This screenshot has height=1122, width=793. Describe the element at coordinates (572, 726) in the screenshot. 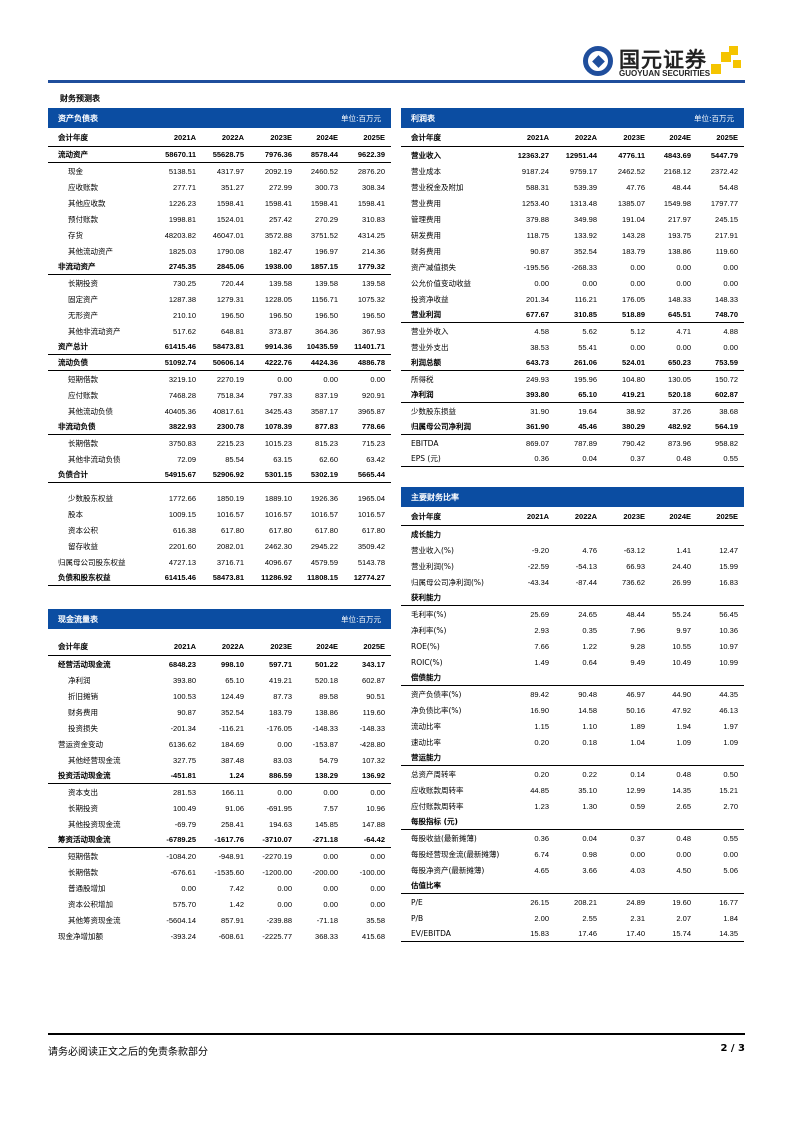

I see `table-row: 流动比率 1.15 1.10 1.89 1.94 1.97` at that location.